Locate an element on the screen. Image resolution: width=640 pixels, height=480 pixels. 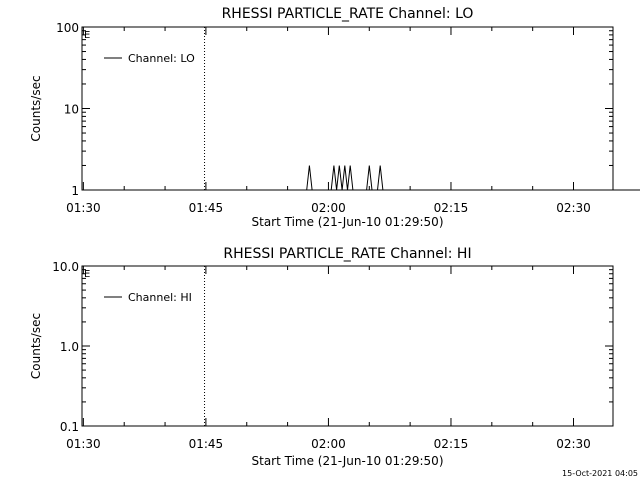
y-tick-label: 10 is located at coordinates (71, 110).